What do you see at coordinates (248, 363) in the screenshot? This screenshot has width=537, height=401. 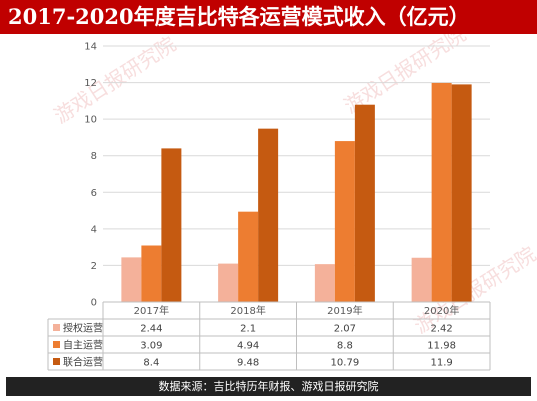 I see `data-label: 9.48` at bounding box center [248, 363].